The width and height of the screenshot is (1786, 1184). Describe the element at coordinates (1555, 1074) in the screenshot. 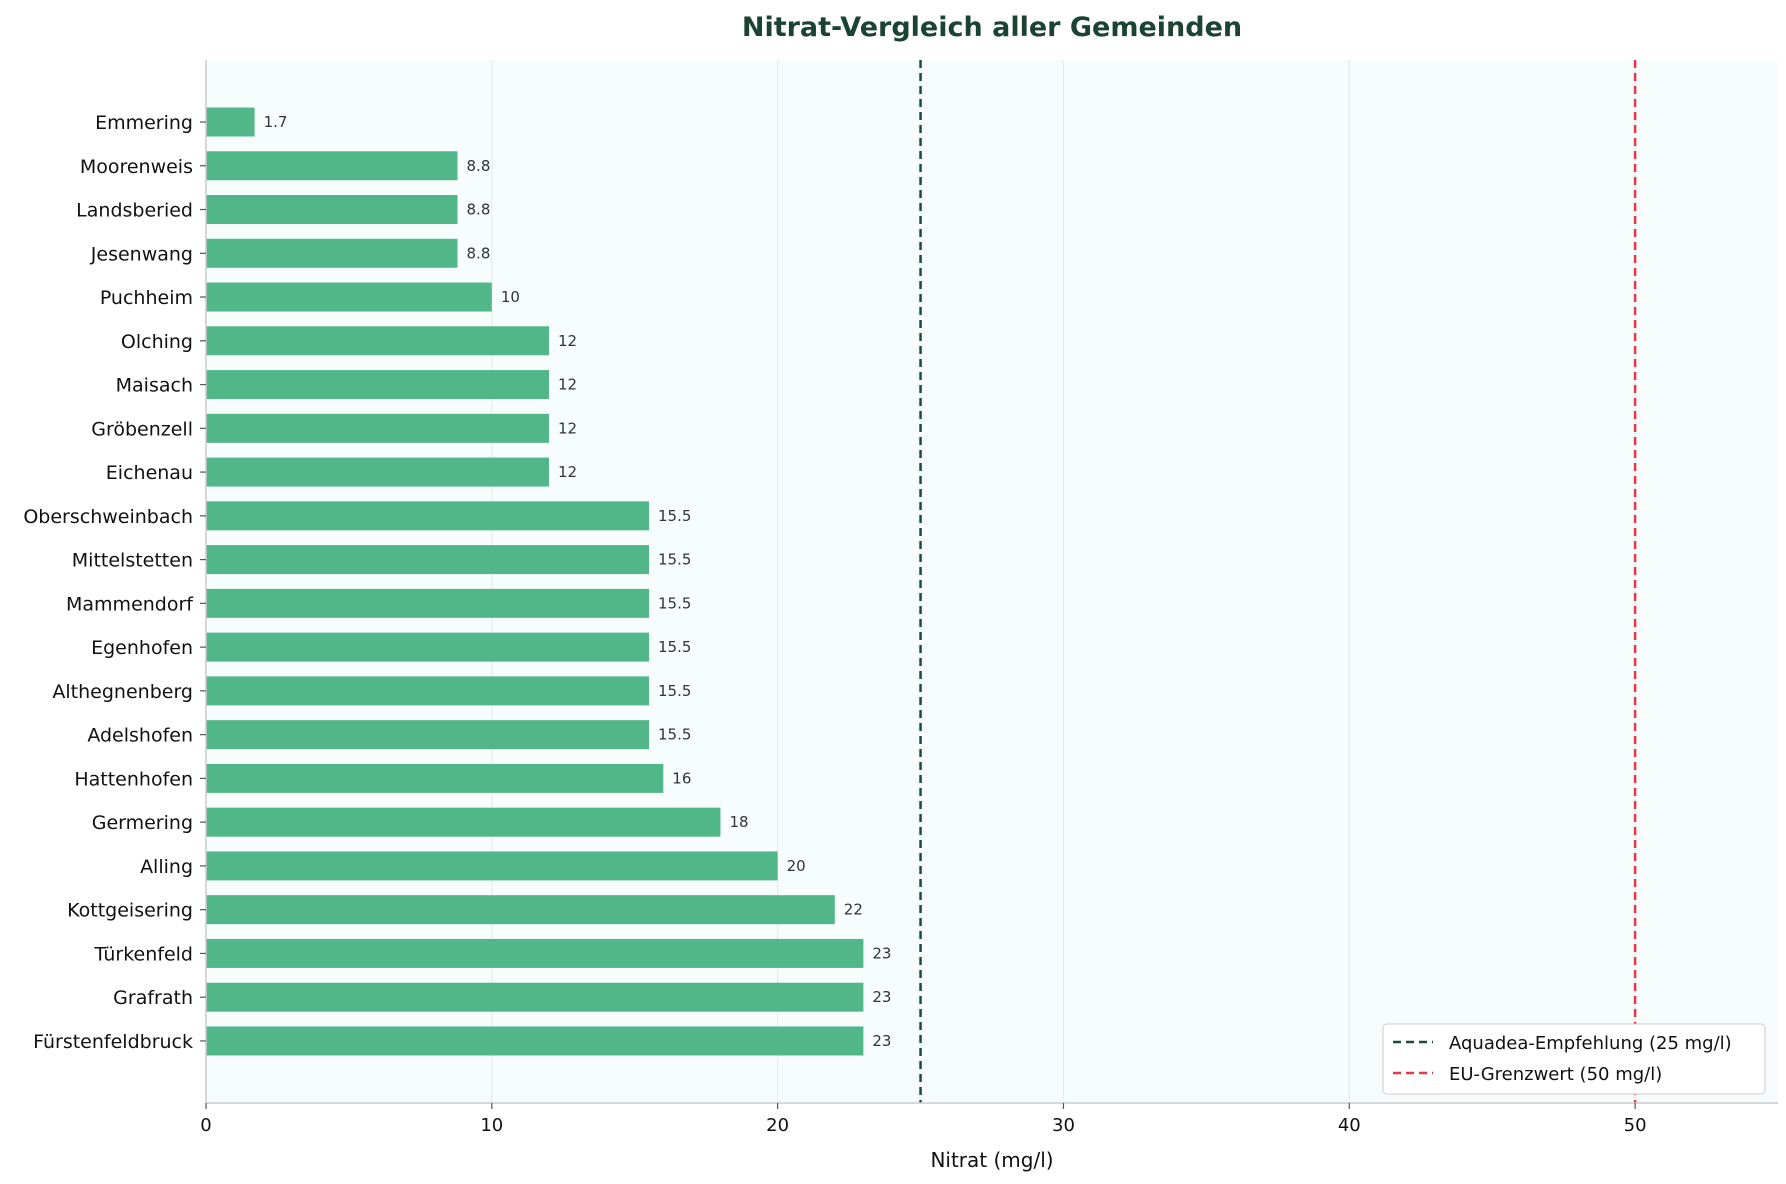

I see `legend-label-eu: EU-Grenzwert (50 mg/l)` at that location.